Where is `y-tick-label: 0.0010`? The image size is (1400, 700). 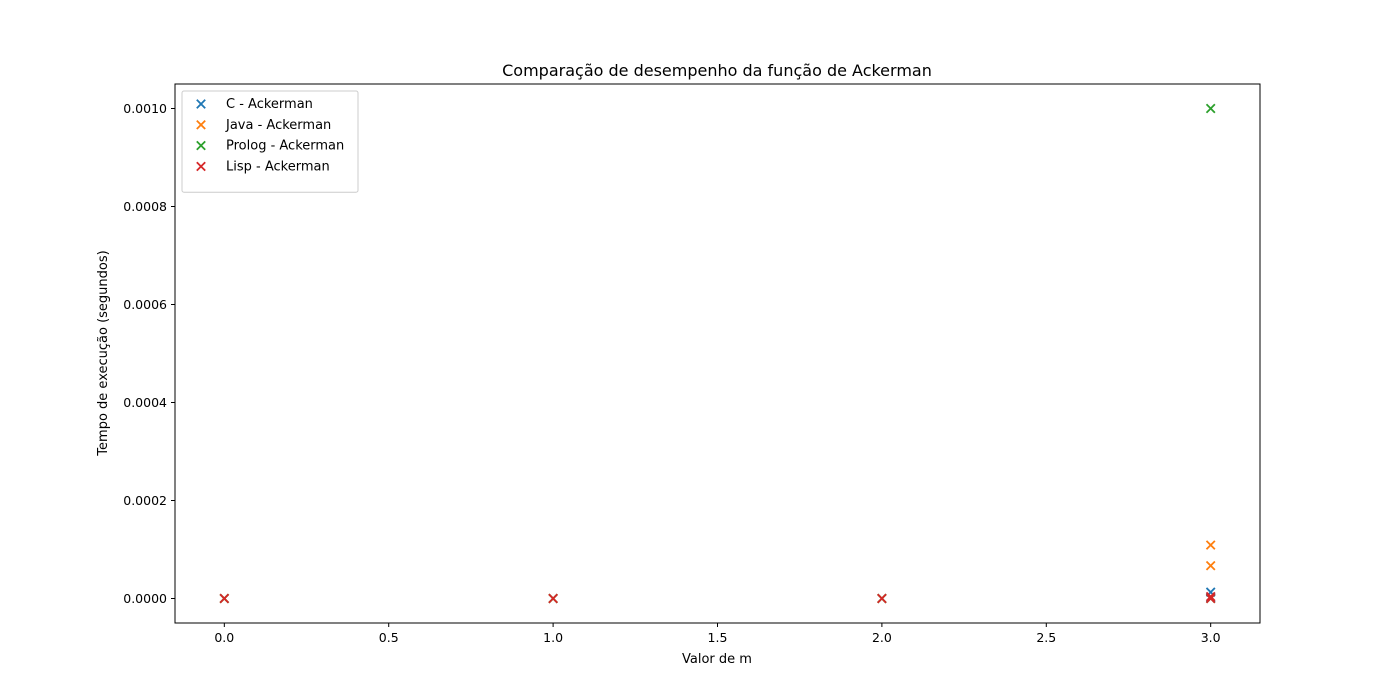 y-tick-label: 0.0010 is located at coordinates (145, 108).